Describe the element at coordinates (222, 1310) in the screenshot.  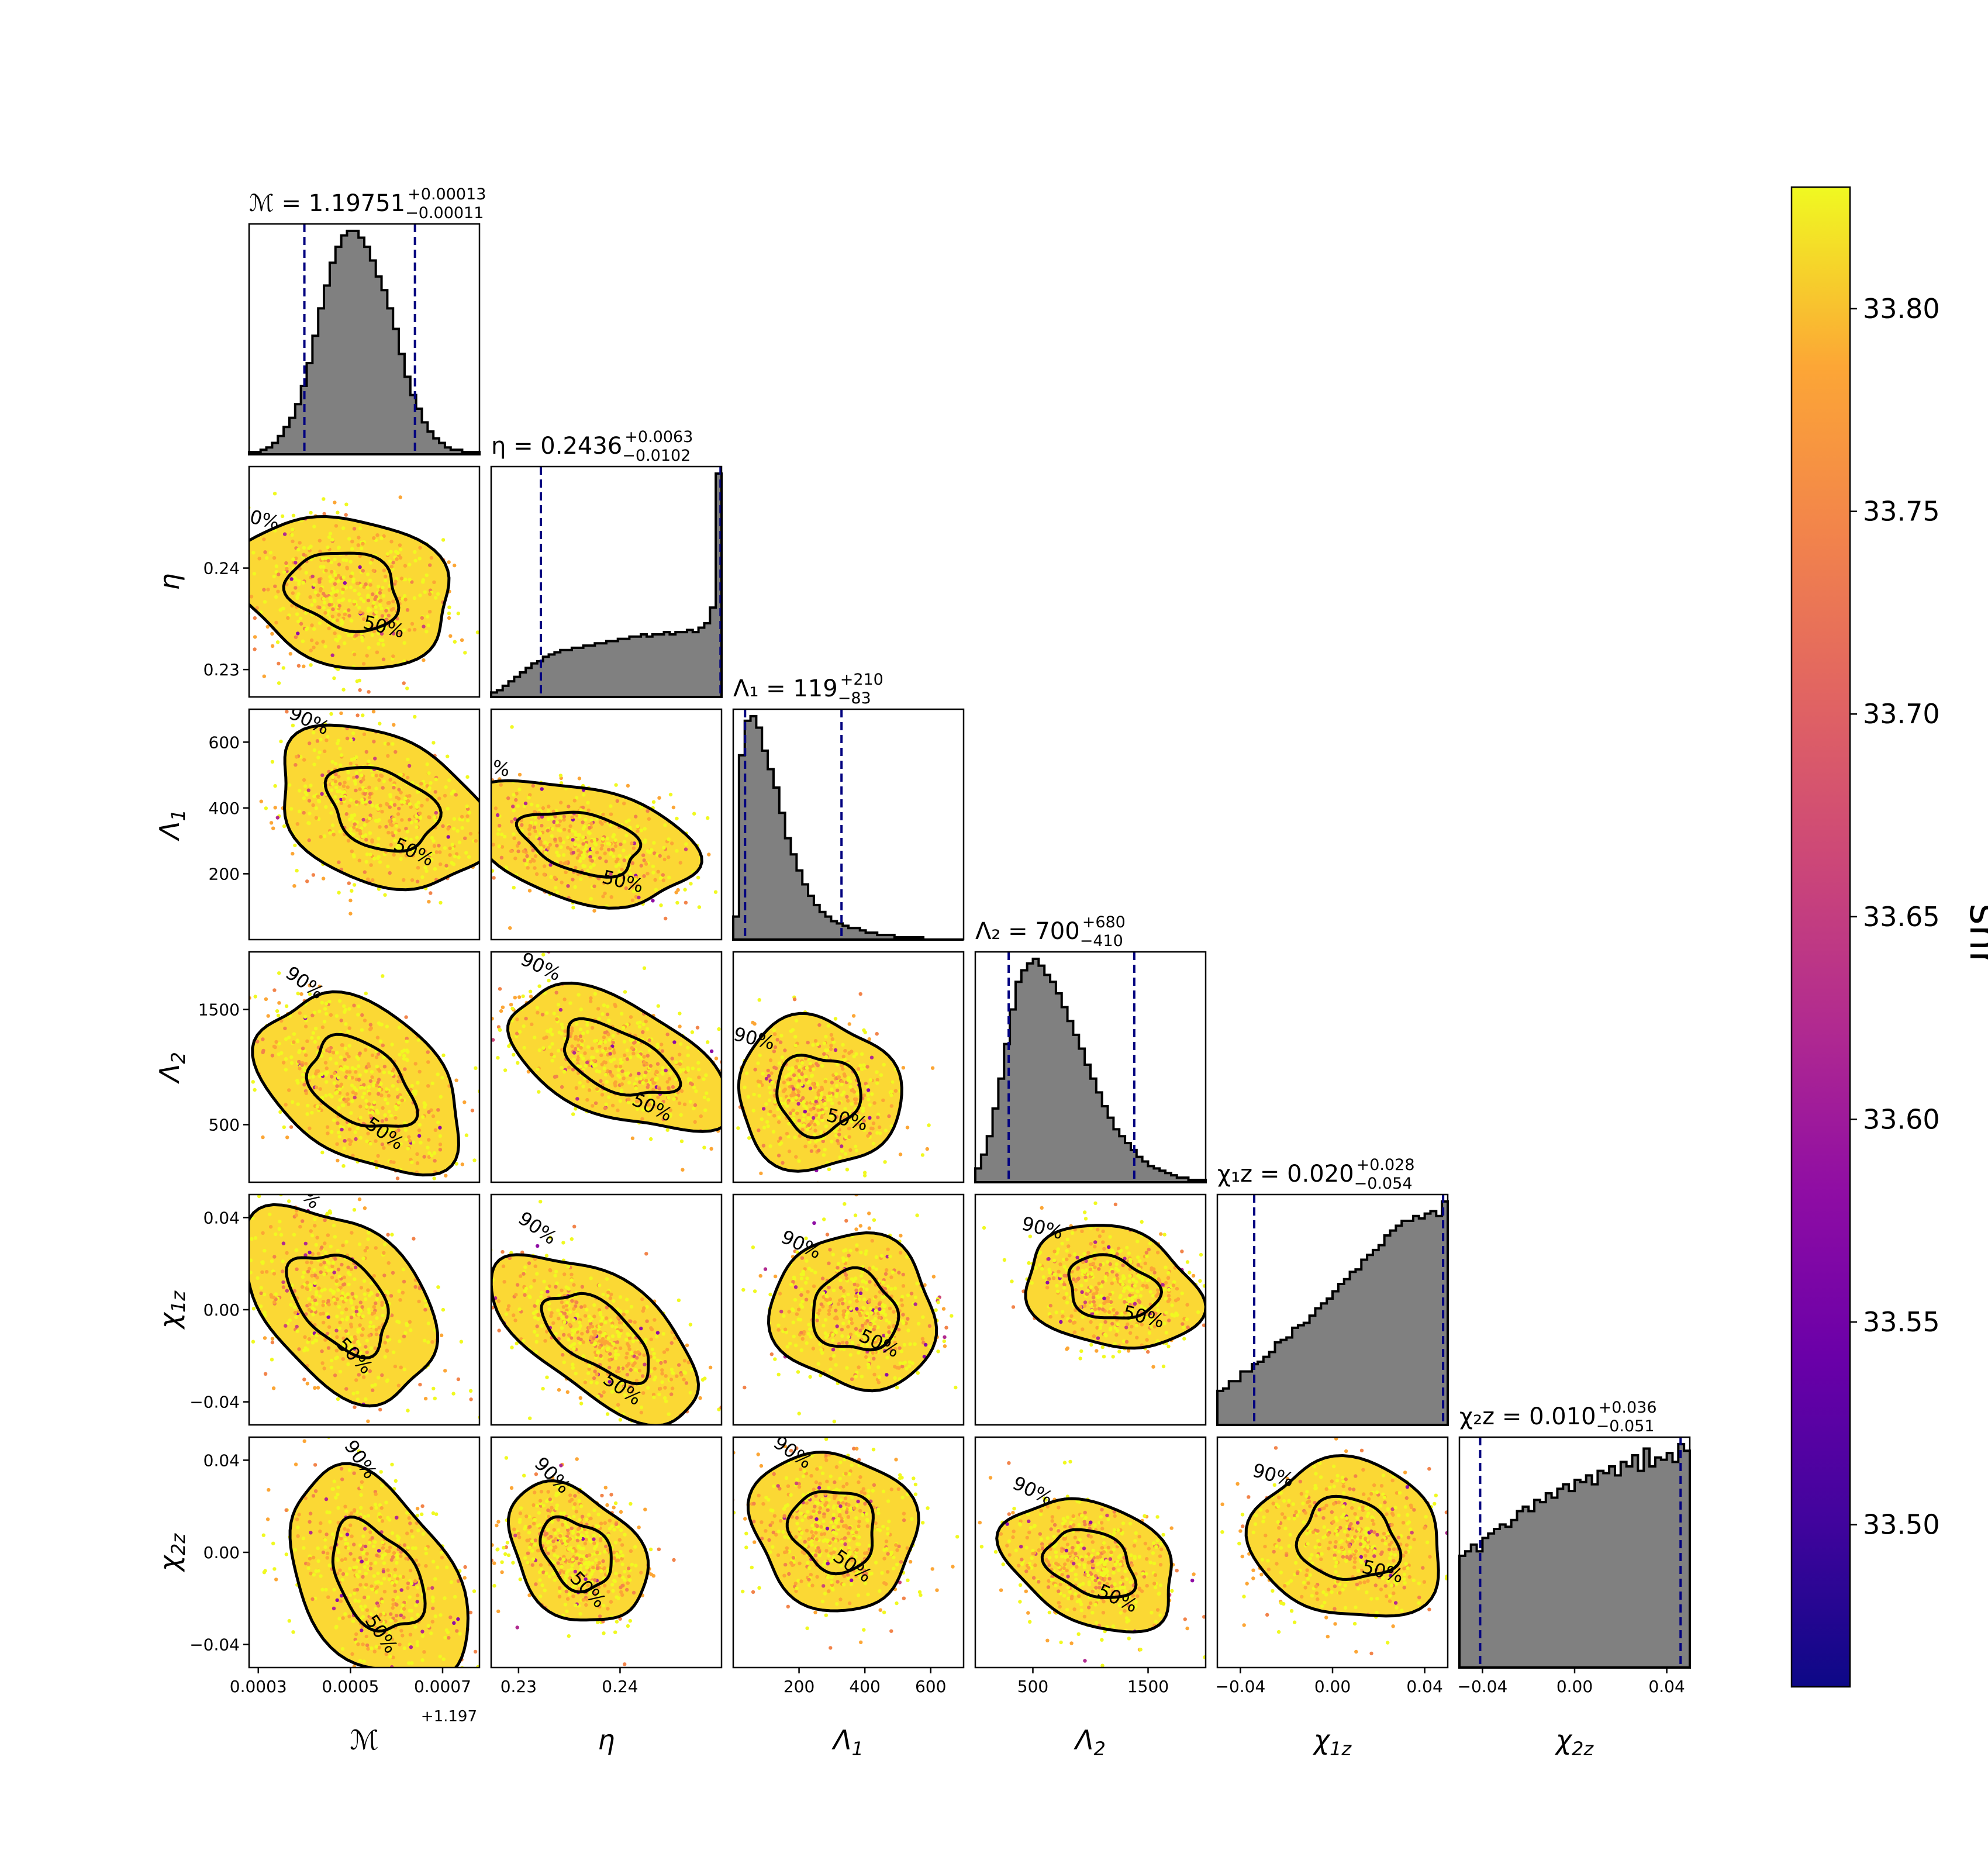
I see `y-tick-label-chi1: 0.00` at that location.